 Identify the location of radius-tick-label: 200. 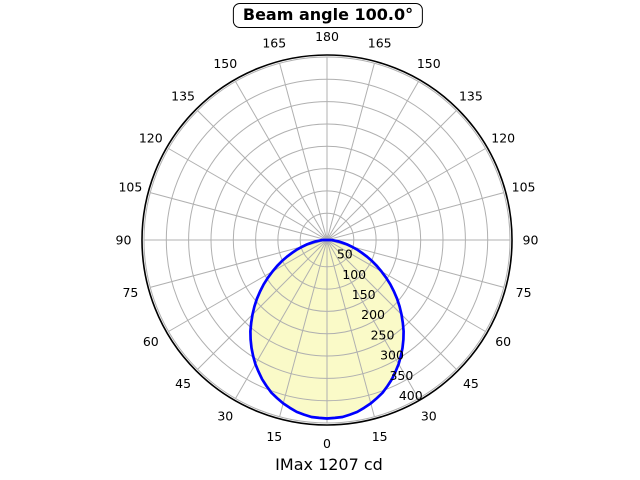
(373, 314).